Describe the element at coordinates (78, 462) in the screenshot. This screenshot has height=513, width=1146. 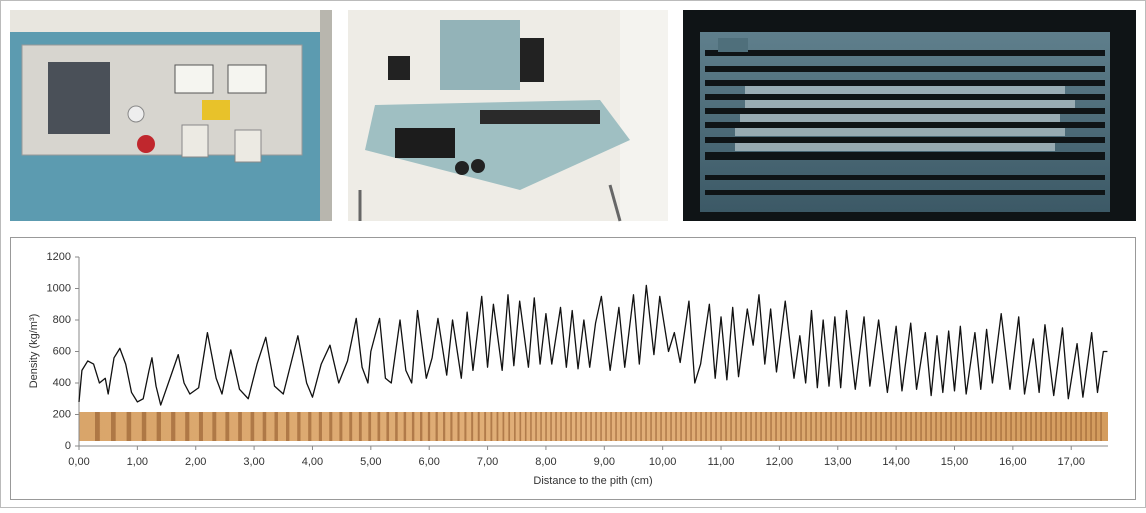
I see `x-tick-label: 0,00` at that location.